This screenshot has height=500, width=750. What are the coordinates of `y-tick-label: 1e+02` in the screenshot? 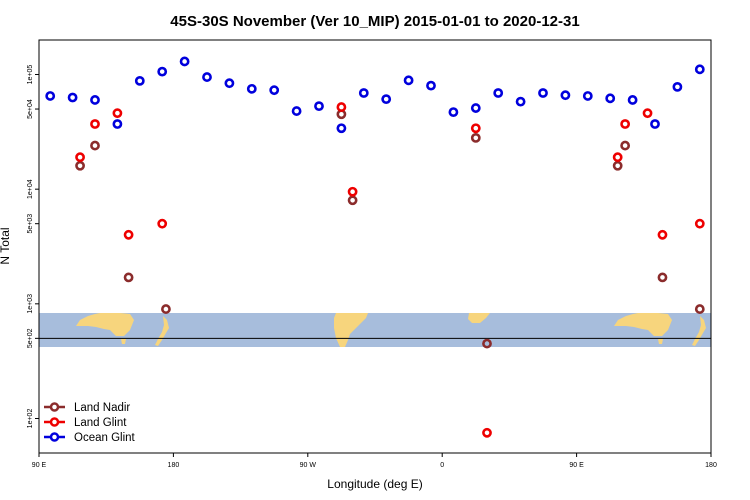 It's located at (30, 419).